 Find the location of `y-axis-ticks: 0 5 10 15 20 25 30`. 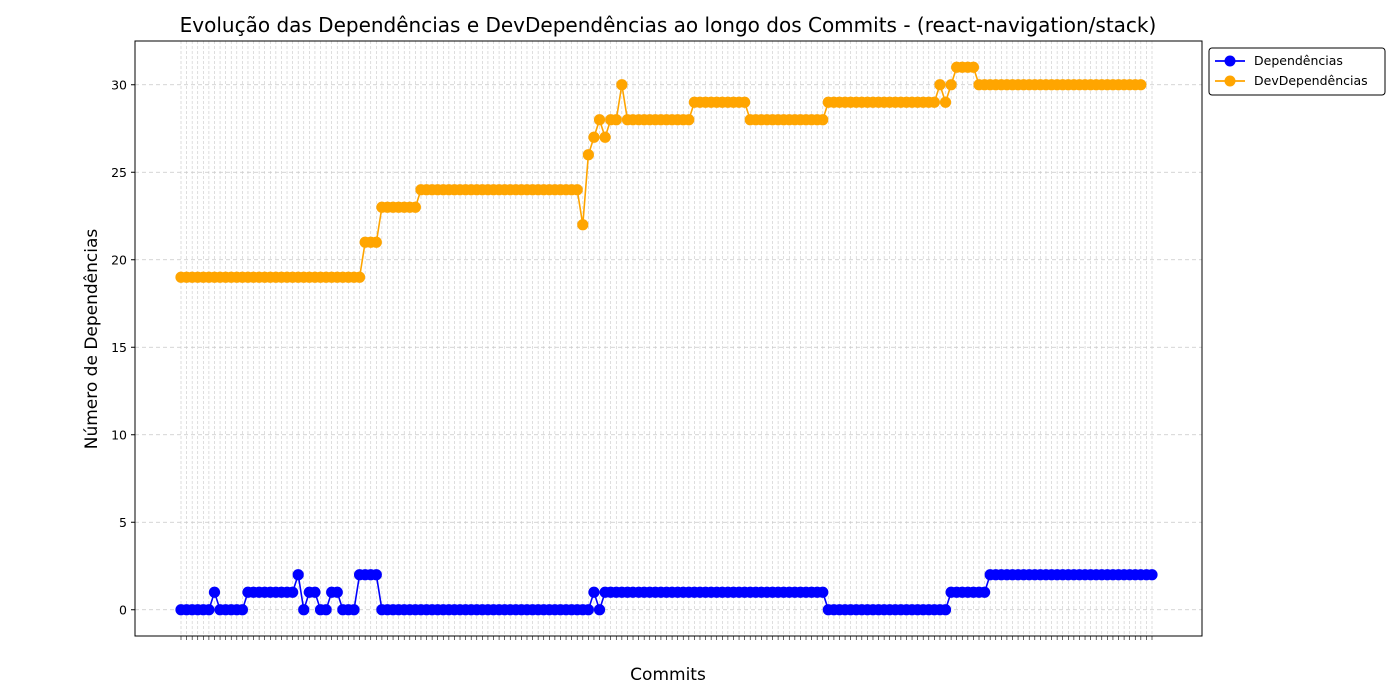

y-axis-ticks: 0 5 10 15 20 25 30 is located at coordinates (123, 347).